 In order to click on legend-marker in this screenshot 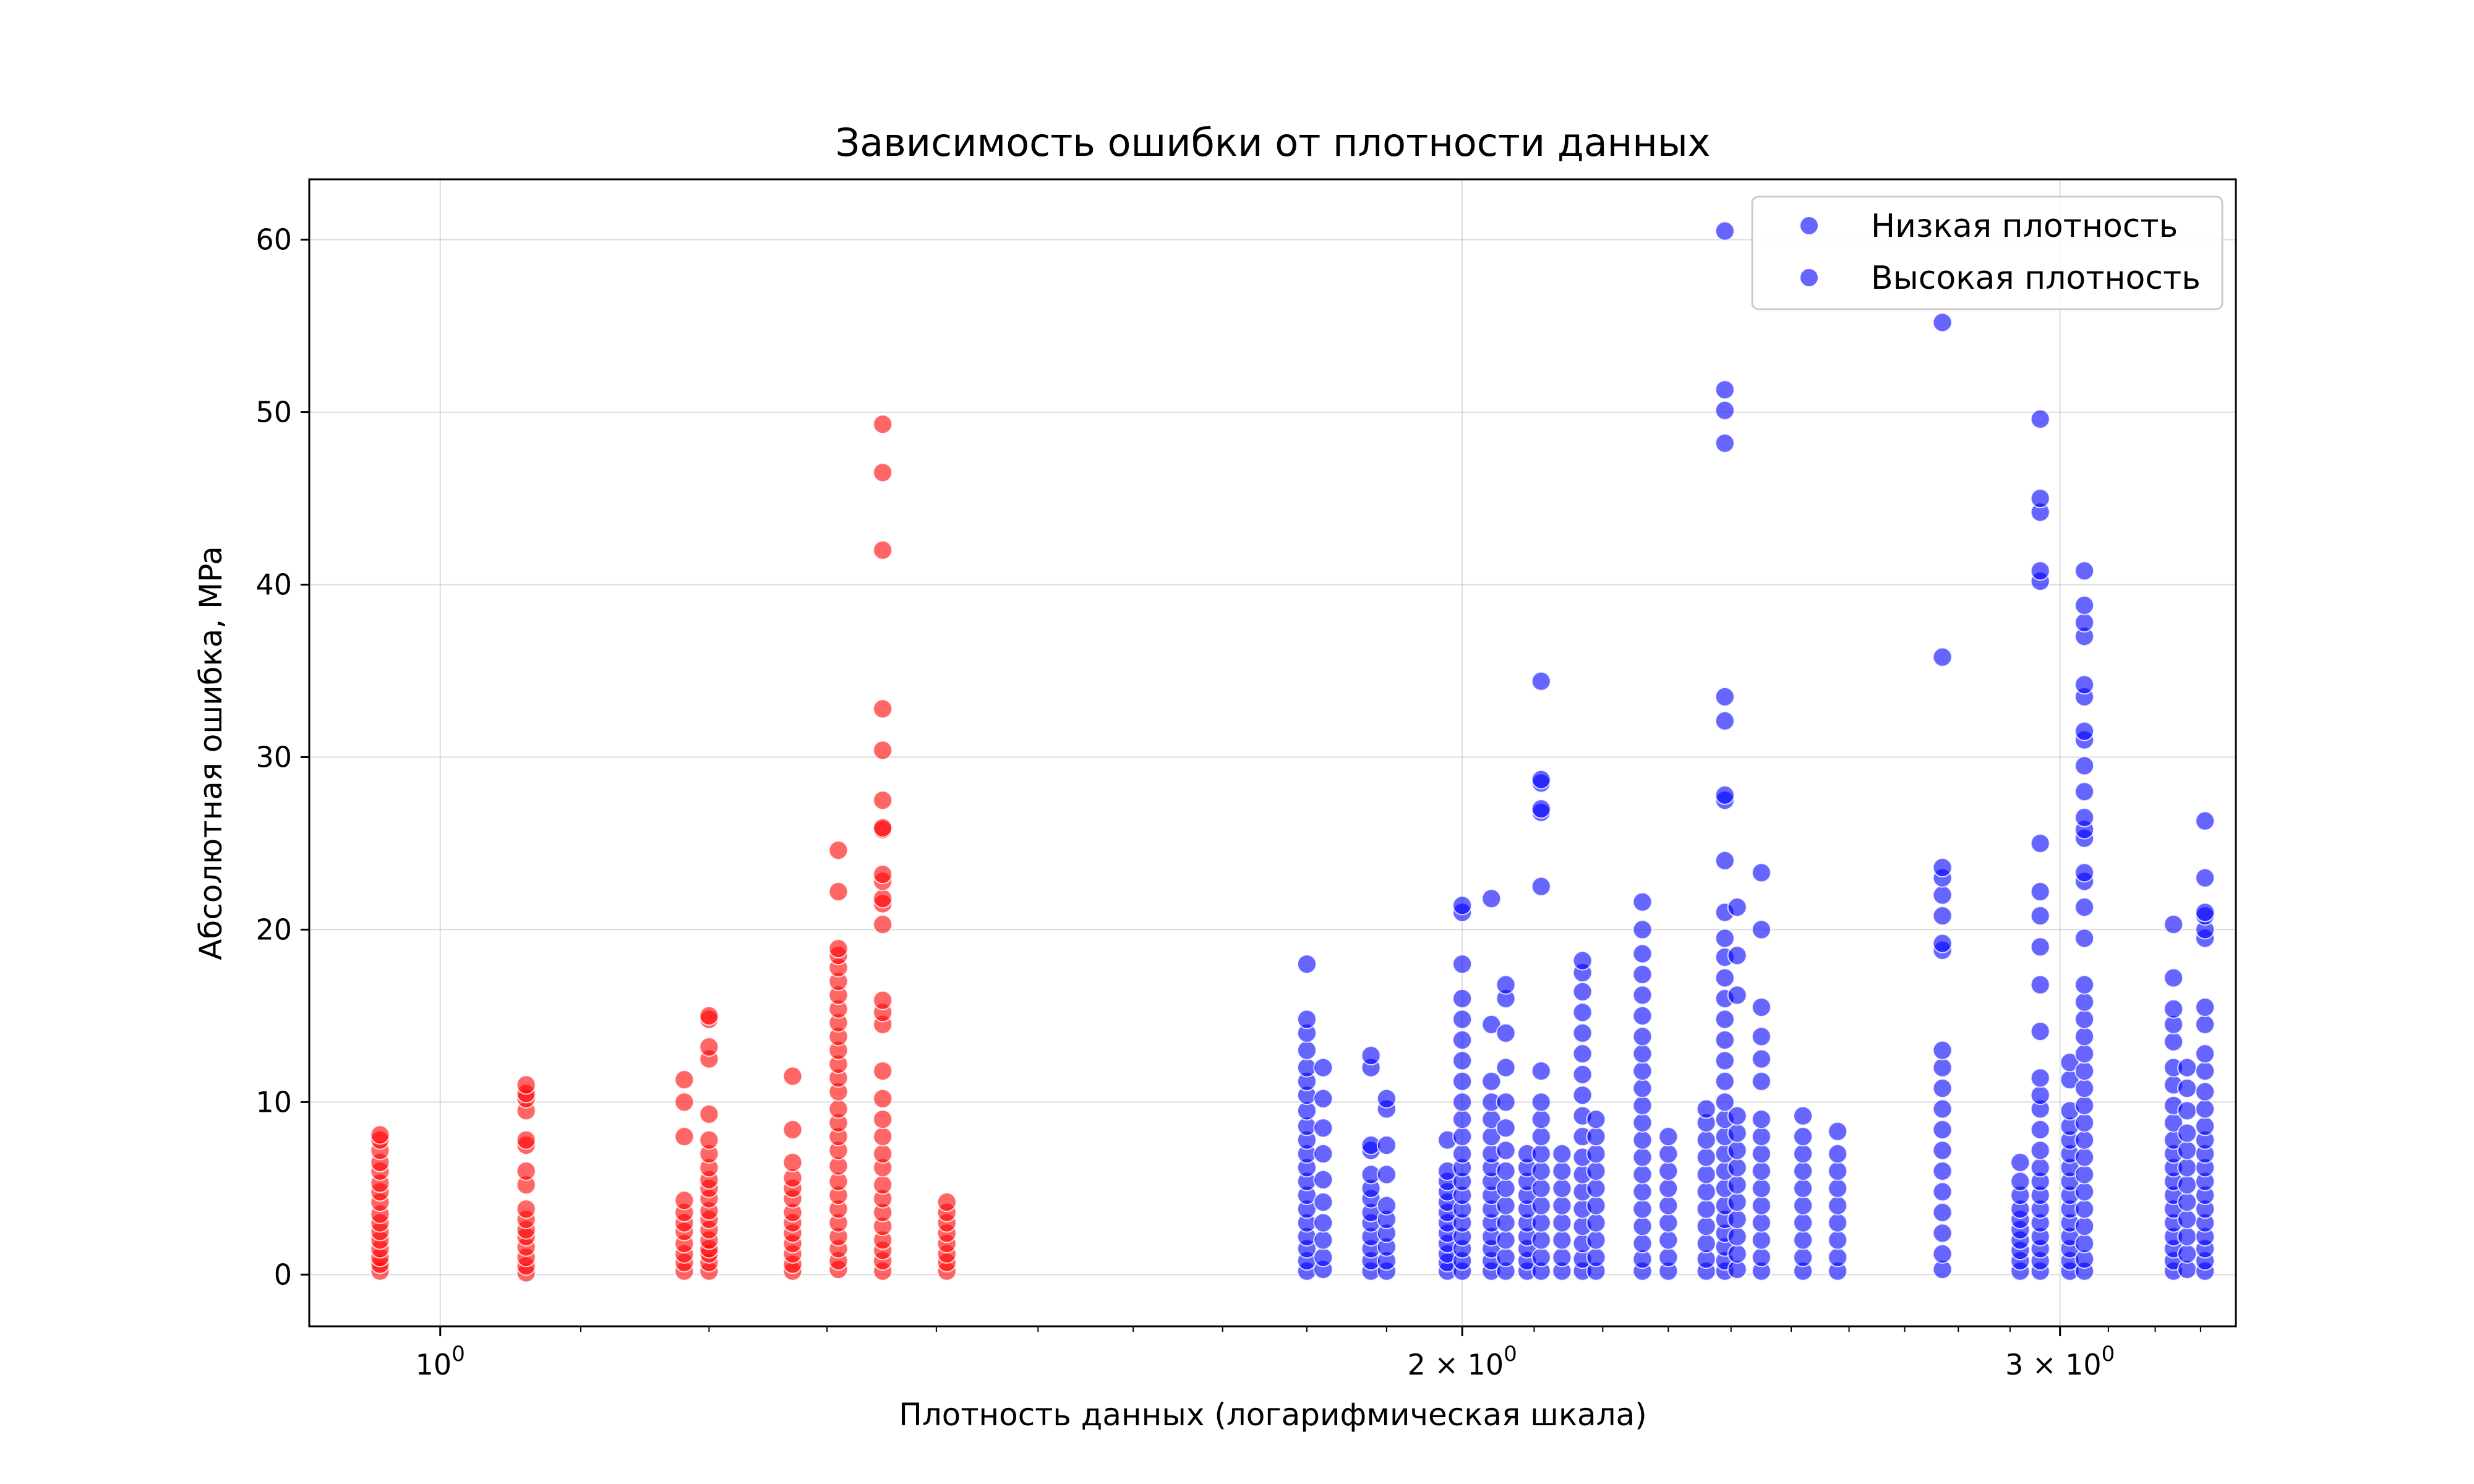, I will do `click(1809, 278)`.